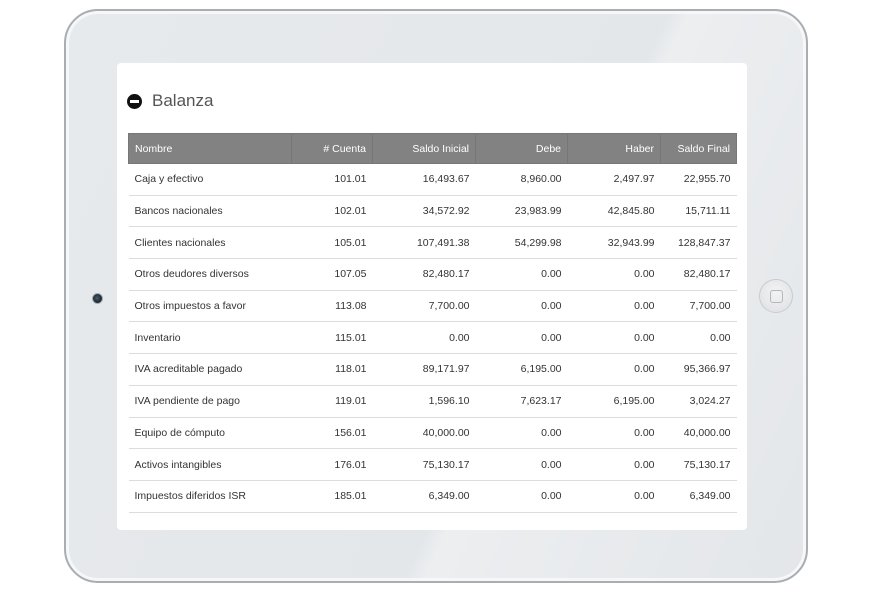  What do you see at coordinates (332, 148) in the screenshot?
I see `column-header-cuenta: # Cuenta` at bounding box center [332, 148].